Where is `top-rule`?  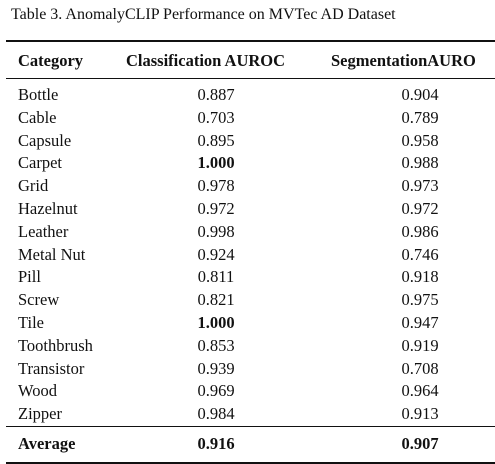
top-rule is located at coordinates (250, 41).